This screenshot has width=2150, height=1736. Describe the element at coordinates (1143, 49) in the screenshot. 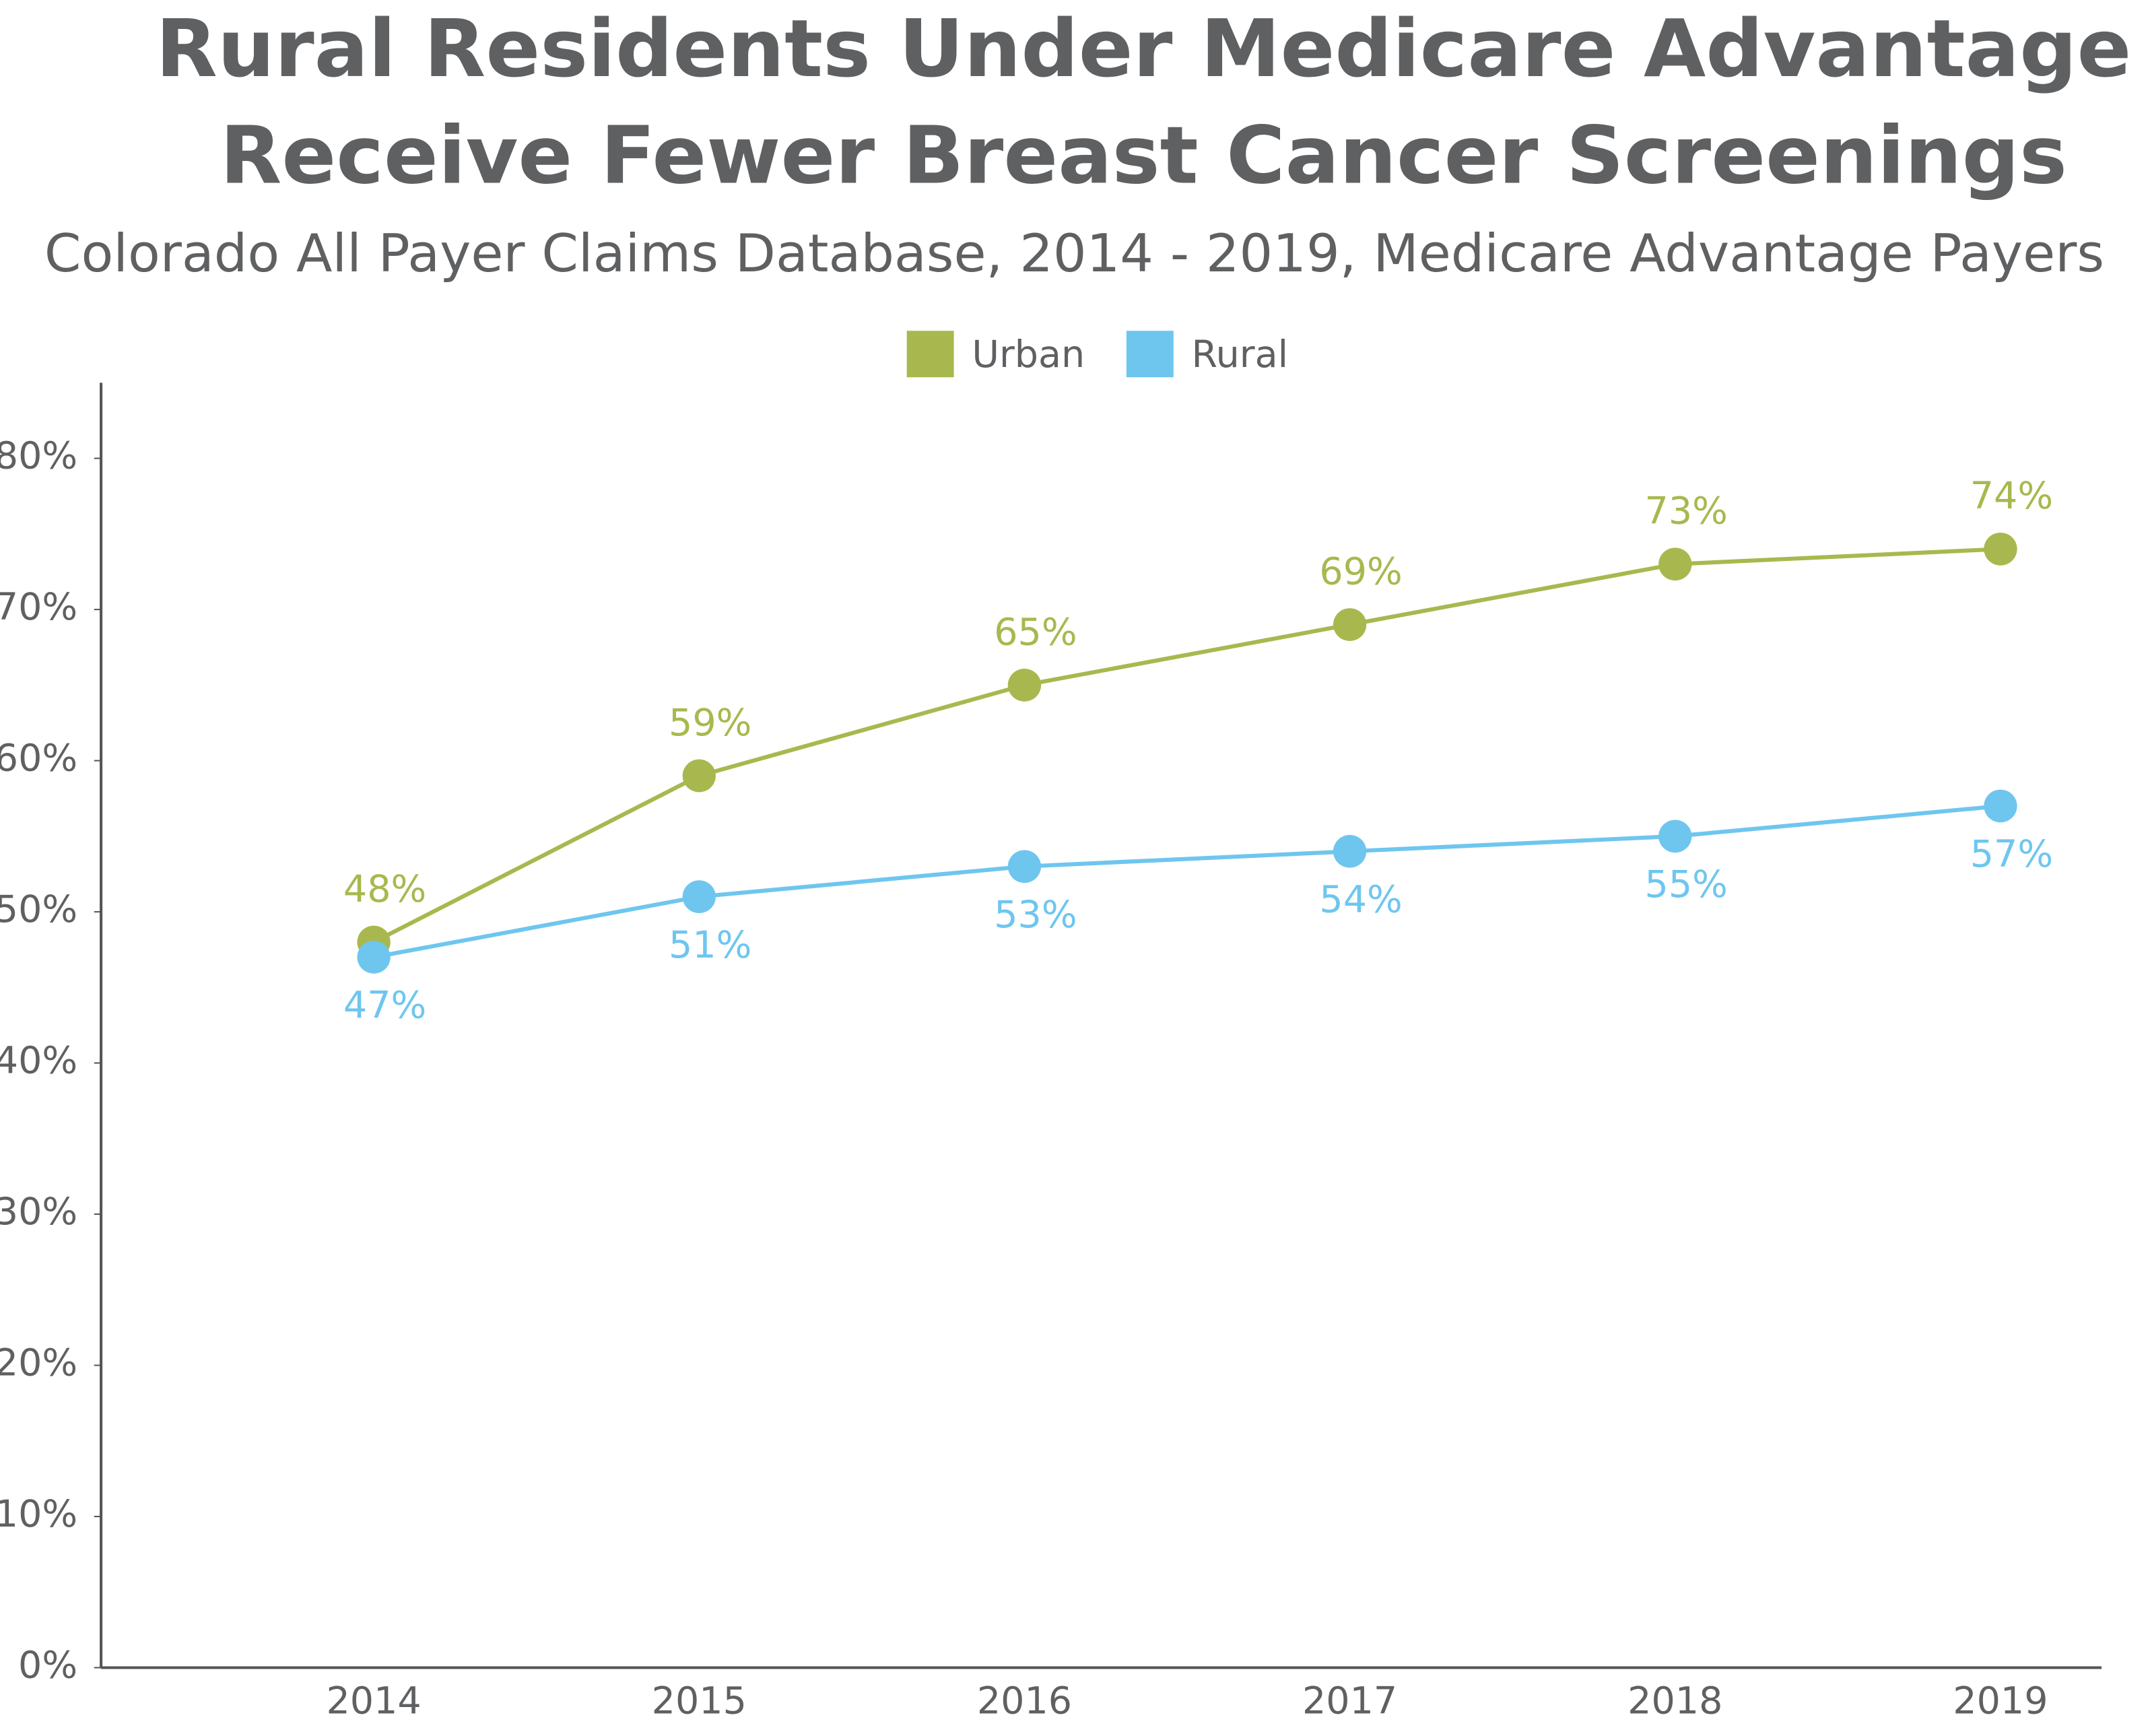

I see `chart-title: Rural Residents Under Medicare Advantage` at that location.